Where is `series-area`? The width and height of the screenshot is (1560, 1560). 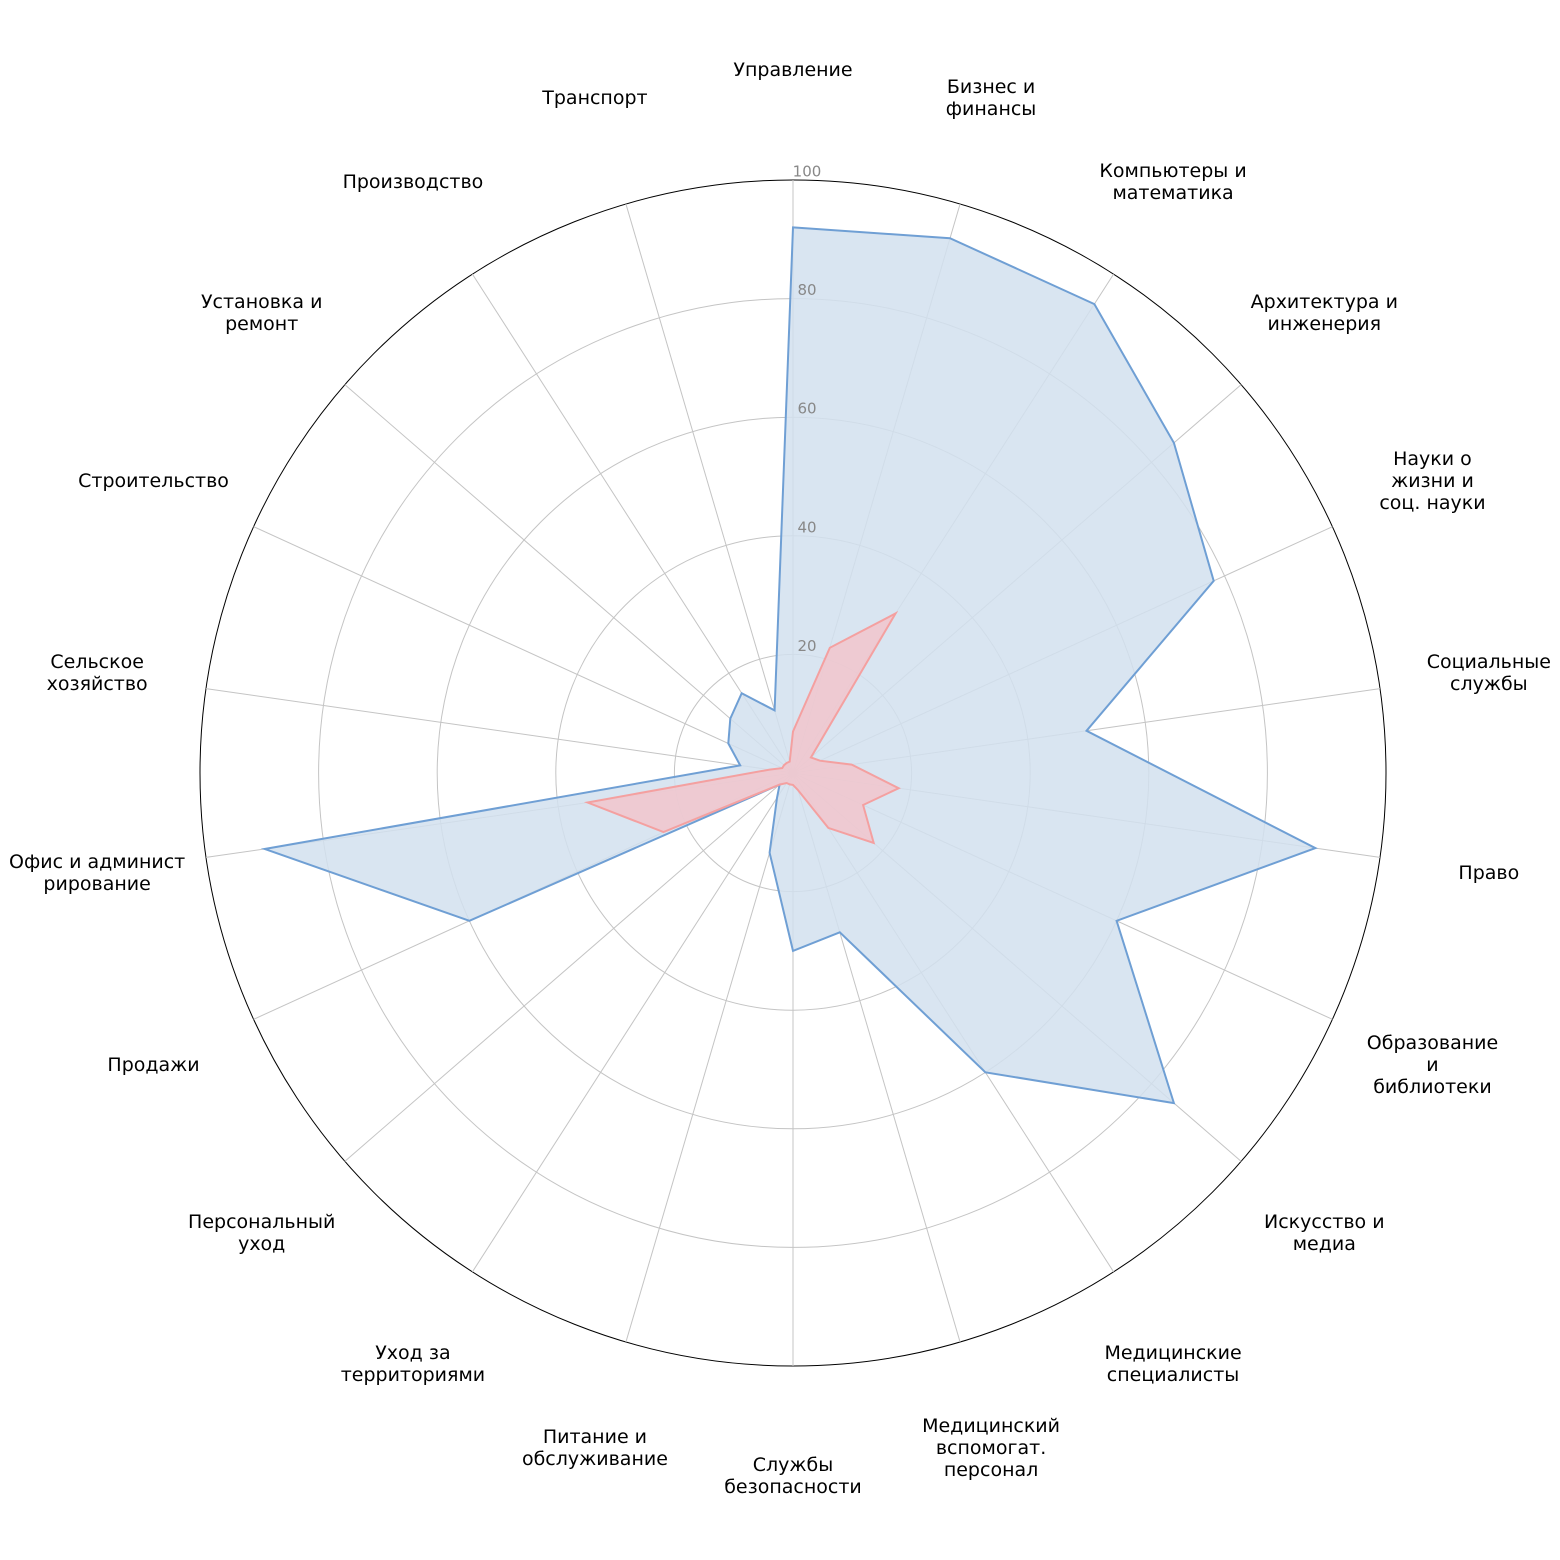 series-area is located at coordinates (742, 727).